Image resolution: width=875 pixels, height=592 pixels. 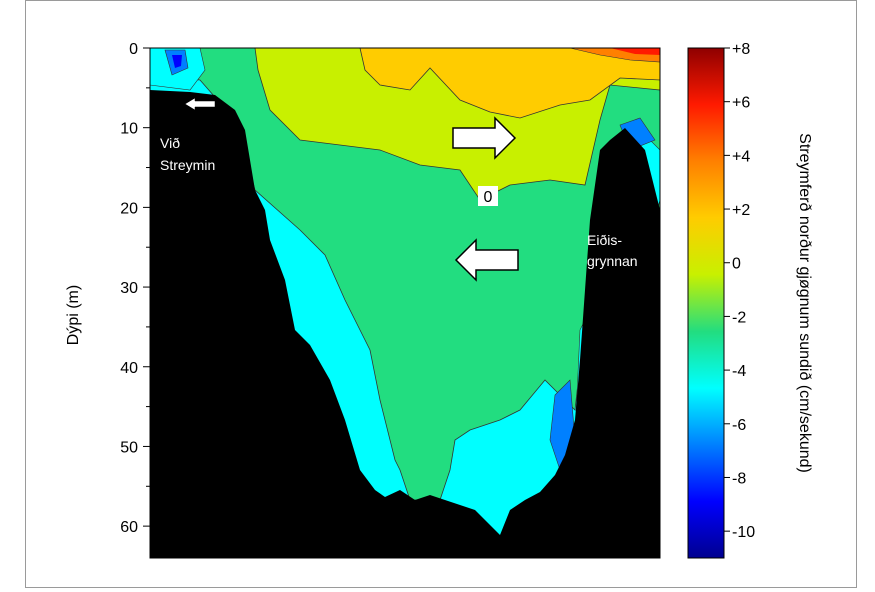 I want to click on colorbar-tick-label: +6, so click(x=741, y=103).